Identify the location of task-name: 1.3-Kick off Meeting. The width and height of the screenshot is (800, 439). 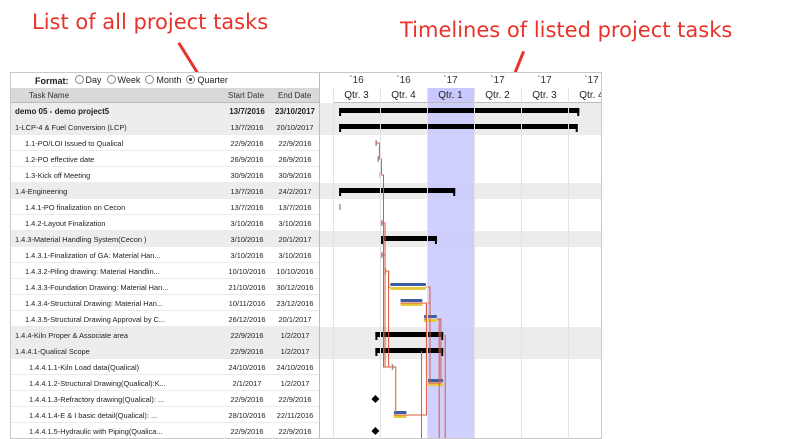
(58, 175).